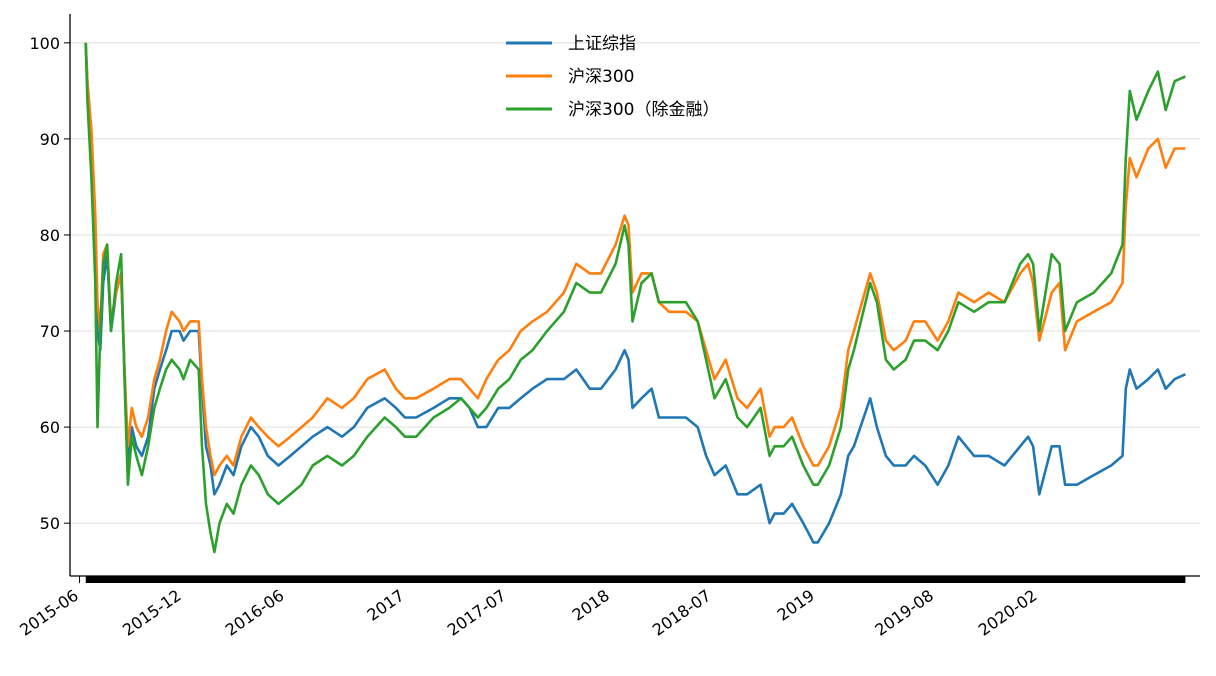 Image resolution: width=1216 pixels, height=676 pixels. What do you see at coordinates (50, 427) in the screenshot?
I see `y-tick-label: 60` at bounding box center [50, 427].